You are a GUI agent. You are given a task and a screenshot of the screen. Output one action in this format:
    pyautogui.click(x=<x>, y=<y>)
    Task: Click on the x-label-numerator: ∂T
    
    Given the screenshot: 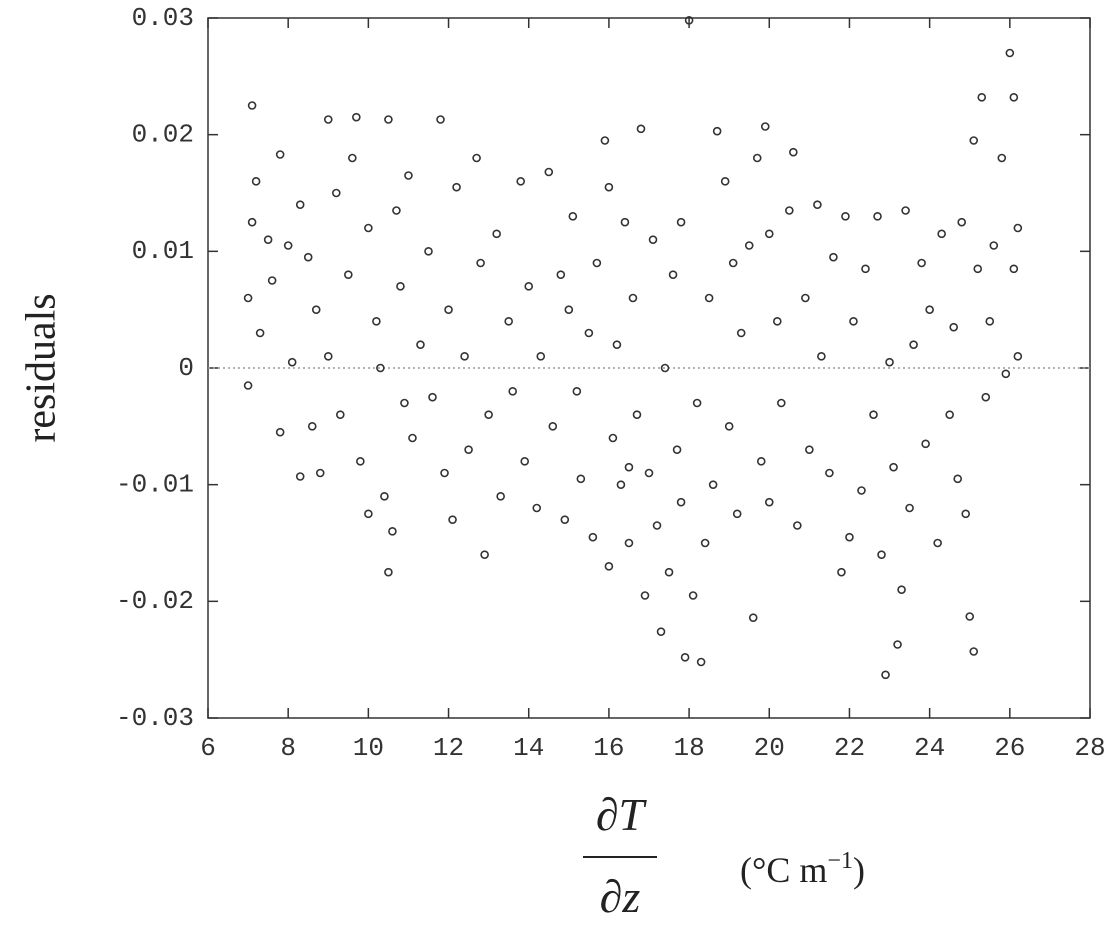 What is the action you would take?
    pyautogui.click(x=622, y=814)
    